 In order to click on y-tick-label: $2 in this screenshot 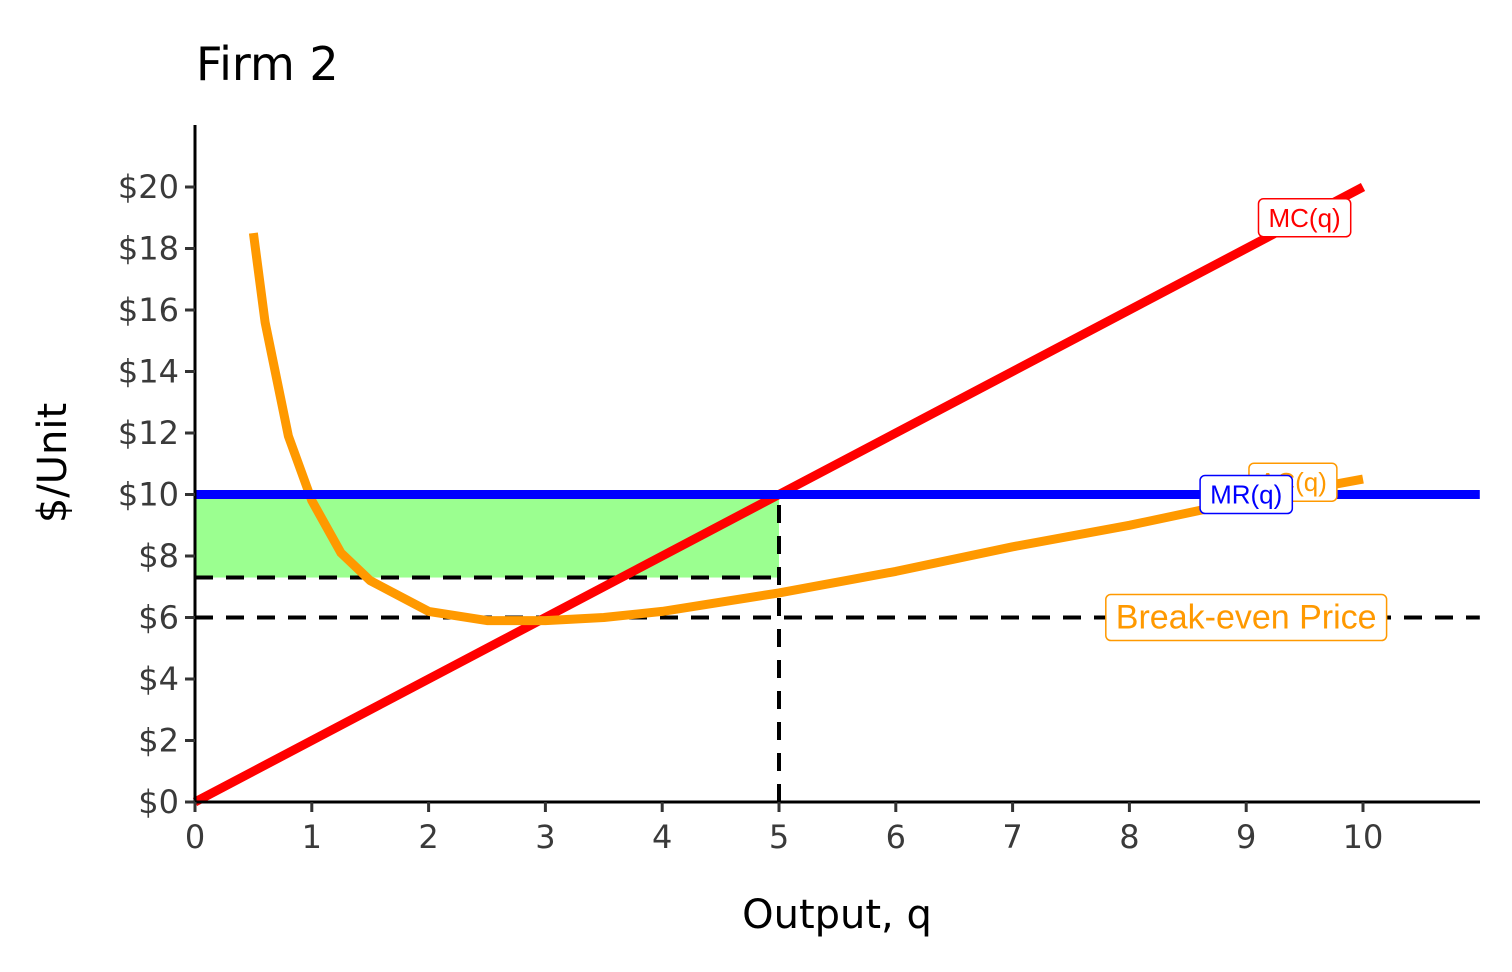, I will do `click(158, 741)`.